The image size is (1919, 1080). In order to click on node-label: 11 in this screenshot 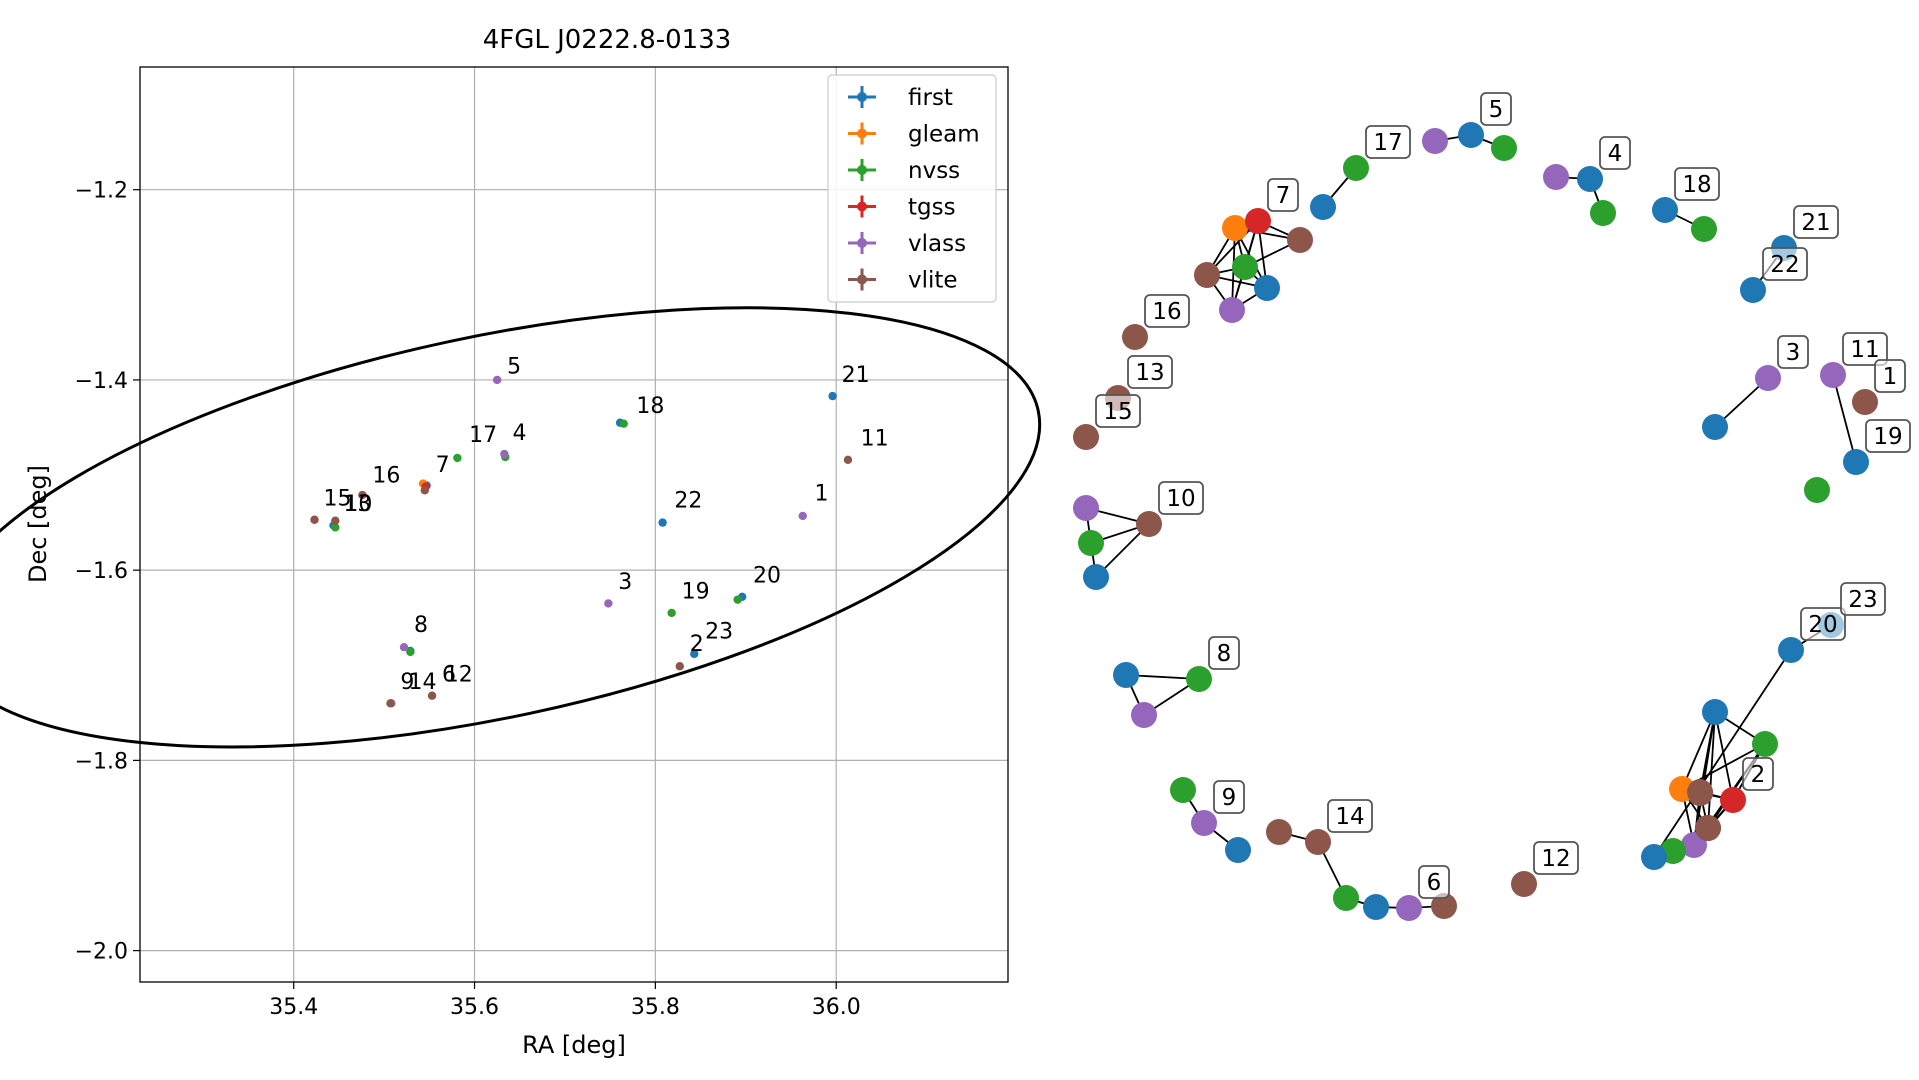, I will do `click(1864, 350)`.